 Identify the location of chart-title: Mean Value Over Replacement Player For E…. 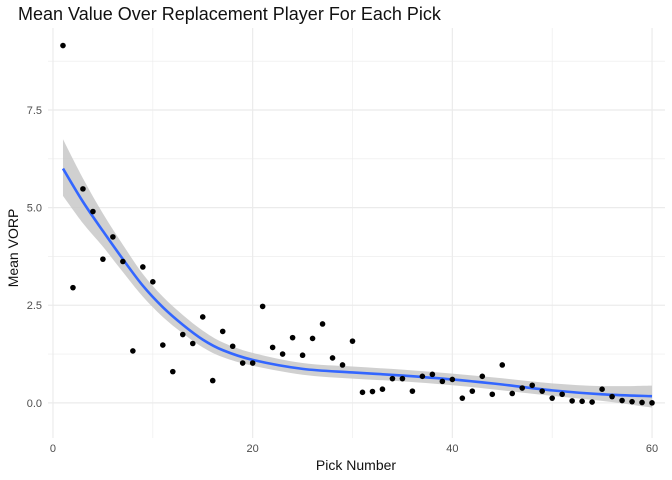
(229, 14).